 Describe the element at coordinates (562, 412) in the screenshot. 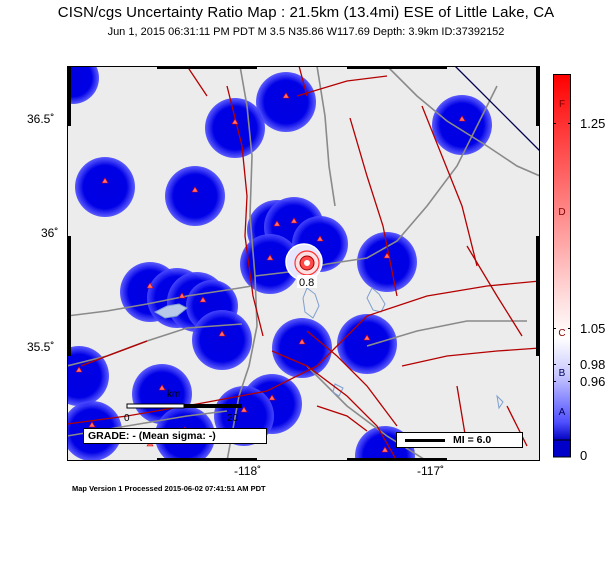

I see `grade-letter-a: A` at that location.